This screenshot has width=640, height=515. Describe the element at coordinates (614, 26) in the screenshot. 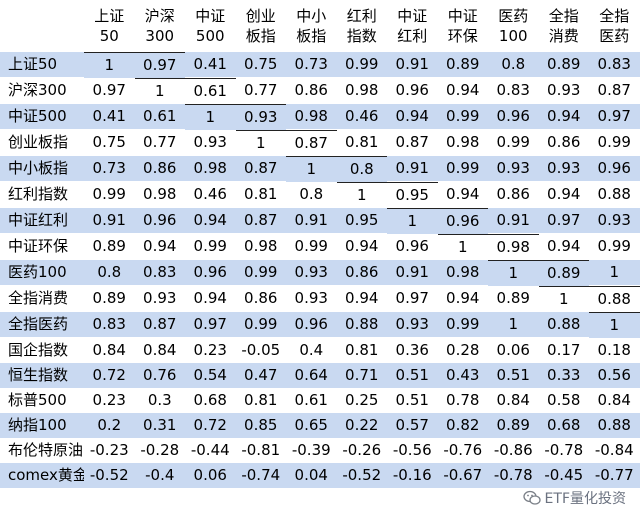

I see `column-header: 全指 医药` at that location.